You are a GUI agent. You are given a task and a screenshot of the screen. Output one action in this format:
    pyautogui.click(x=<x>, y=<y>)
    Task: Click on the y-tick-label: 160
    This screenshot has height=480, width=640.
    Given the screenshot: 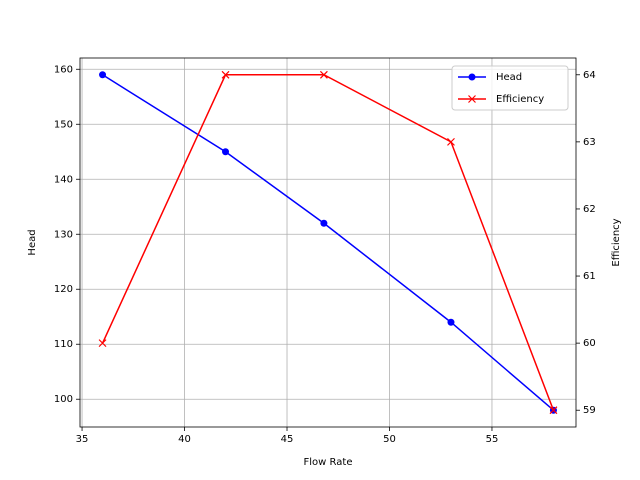 What is the action you would take?
    pyautogui.click(x=63, y=69)
    